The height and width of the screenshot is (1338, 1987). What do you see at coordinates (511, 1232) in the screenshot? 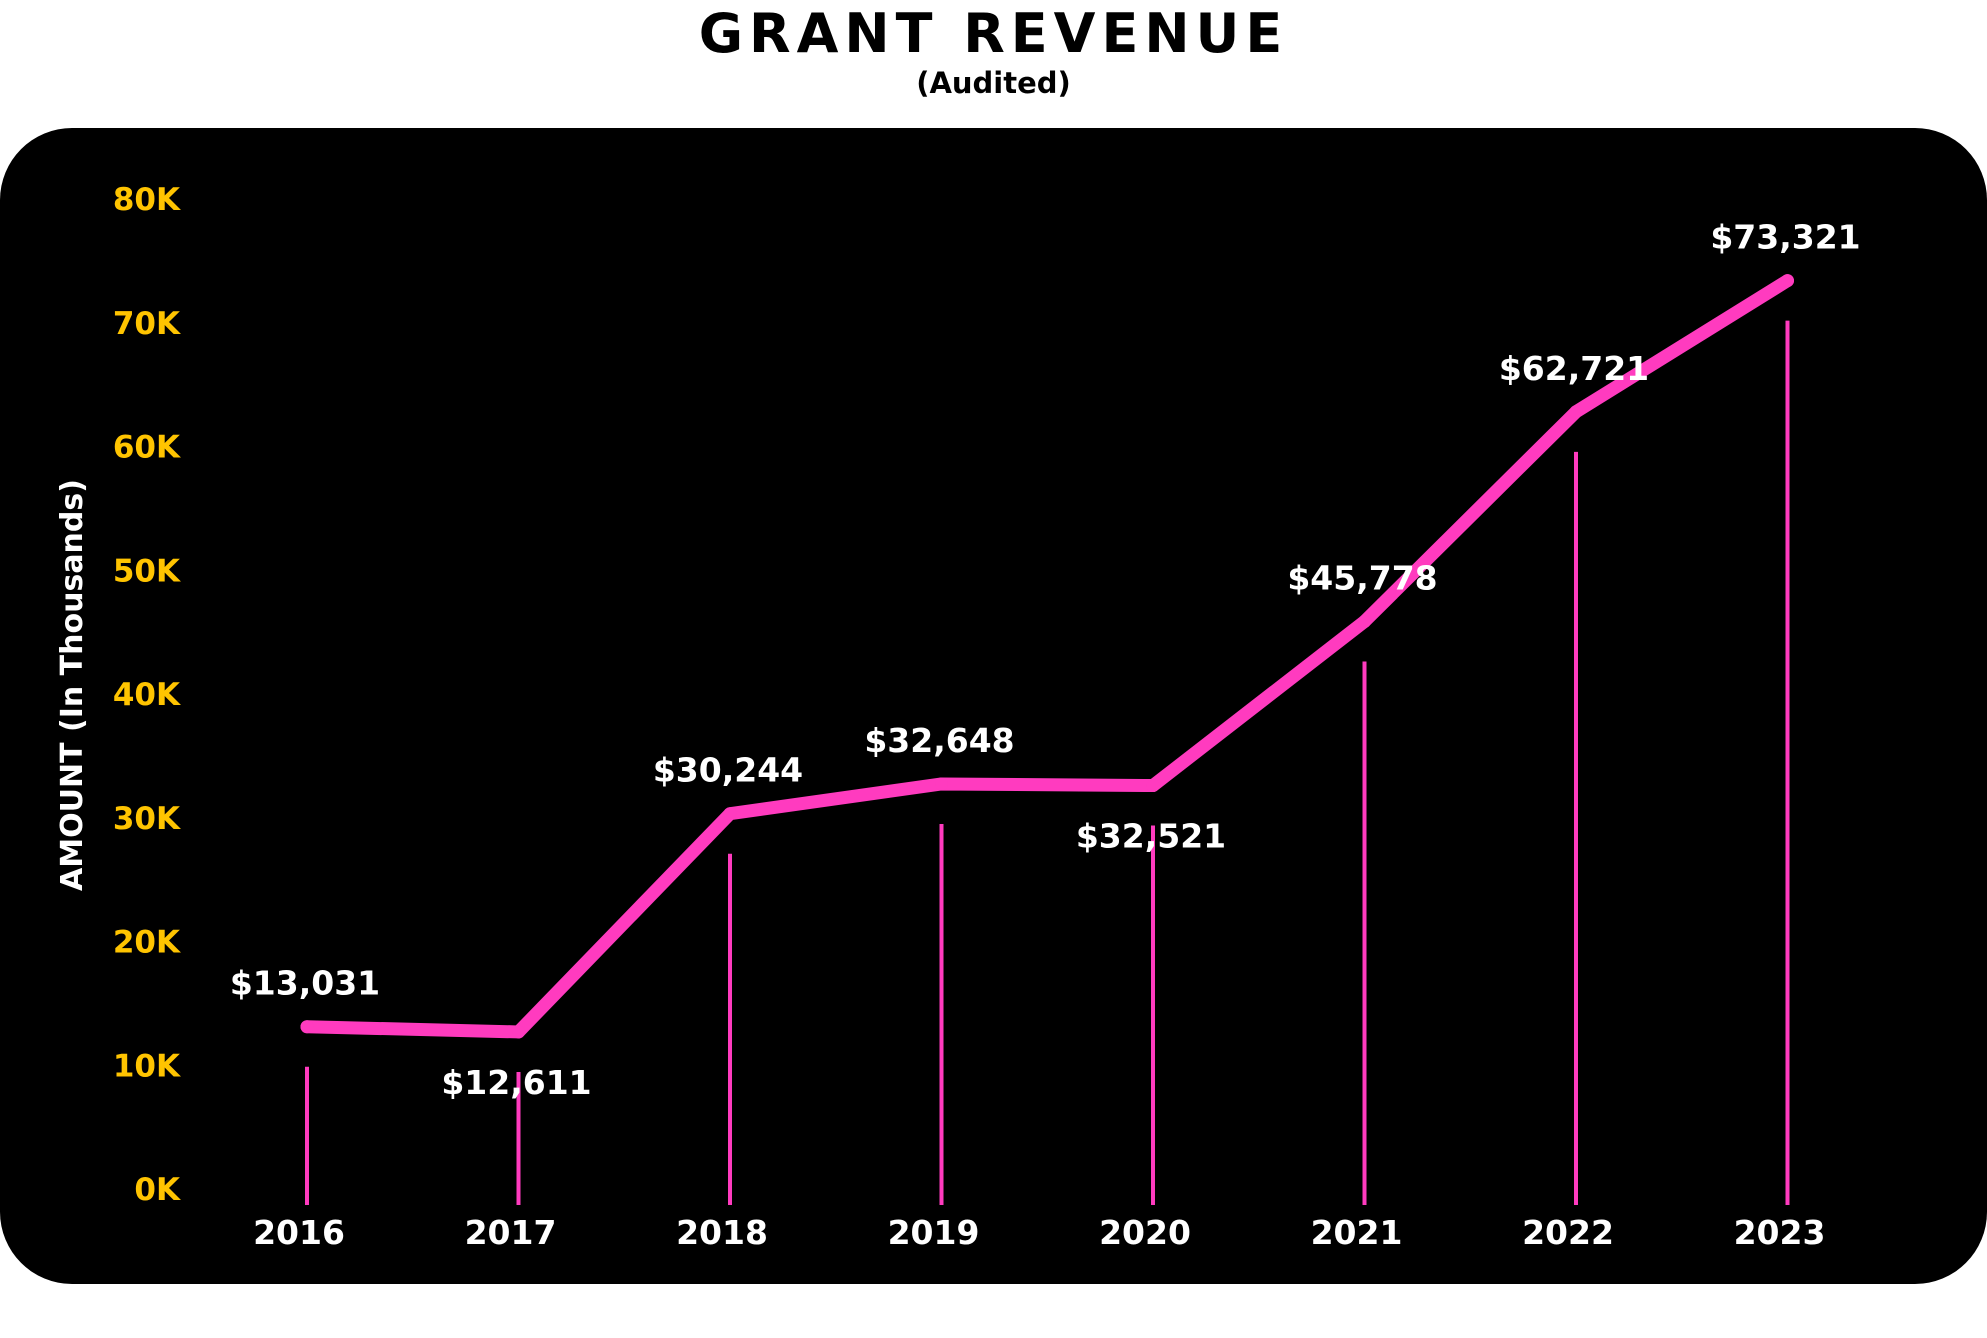
I see `x-tick-label: 2017` at bounding box center [511, 1232].